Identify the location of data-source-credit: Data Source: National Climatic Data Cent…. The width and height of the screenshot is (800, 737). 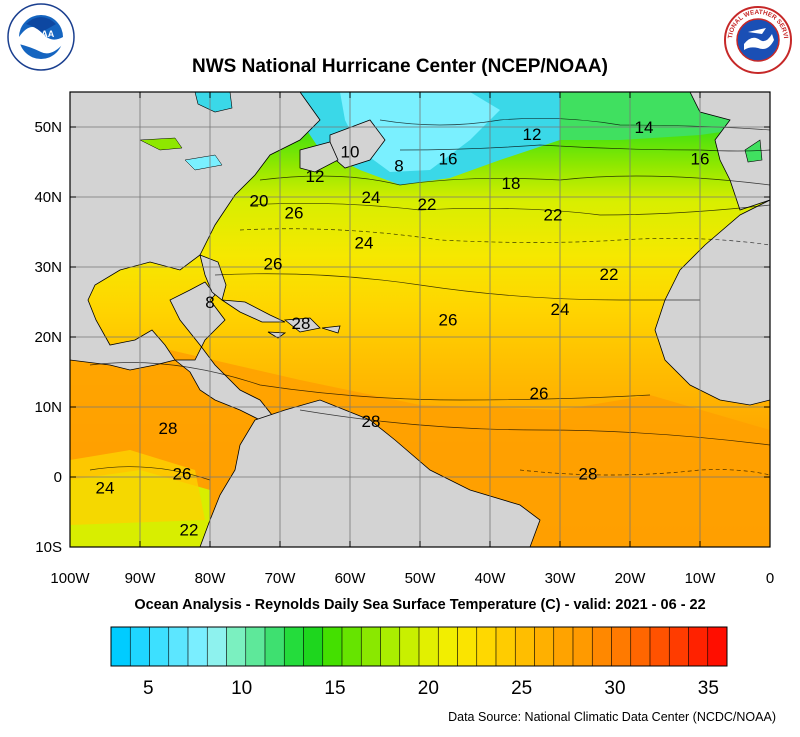
(612, 717).